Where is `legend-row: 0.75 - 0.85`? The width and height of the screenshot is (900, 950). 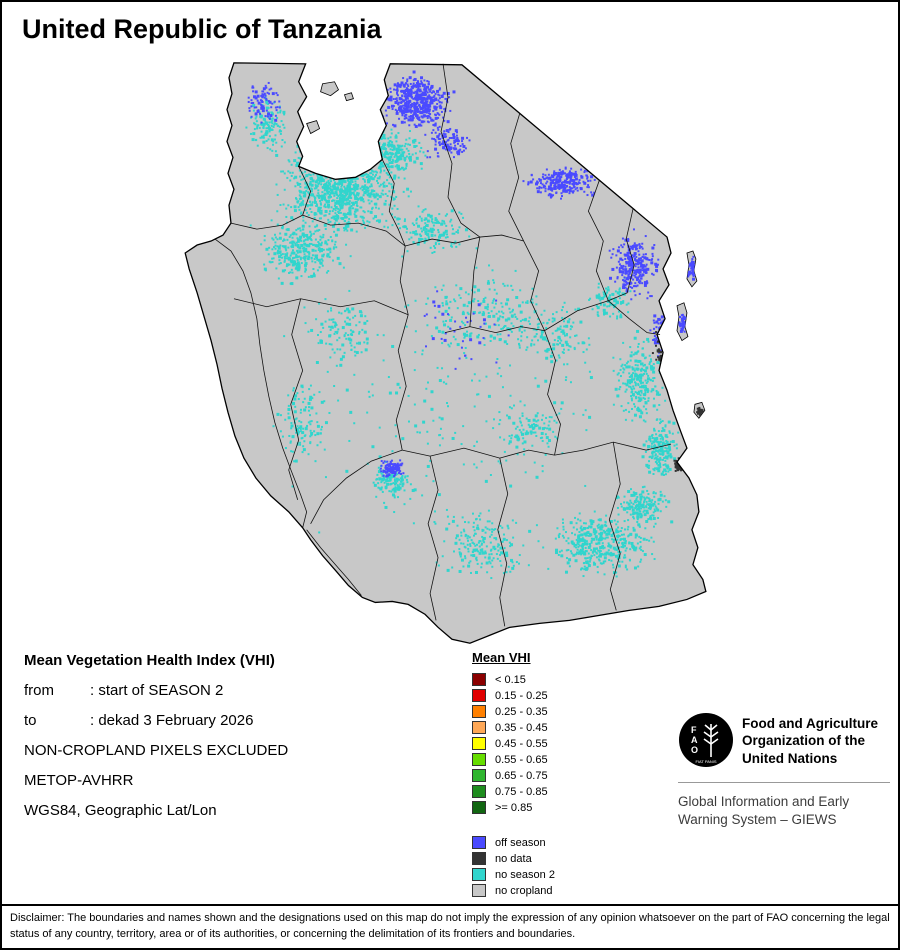
legend-row: 0.75 - 0.85 is located at coordinates (513, 791).